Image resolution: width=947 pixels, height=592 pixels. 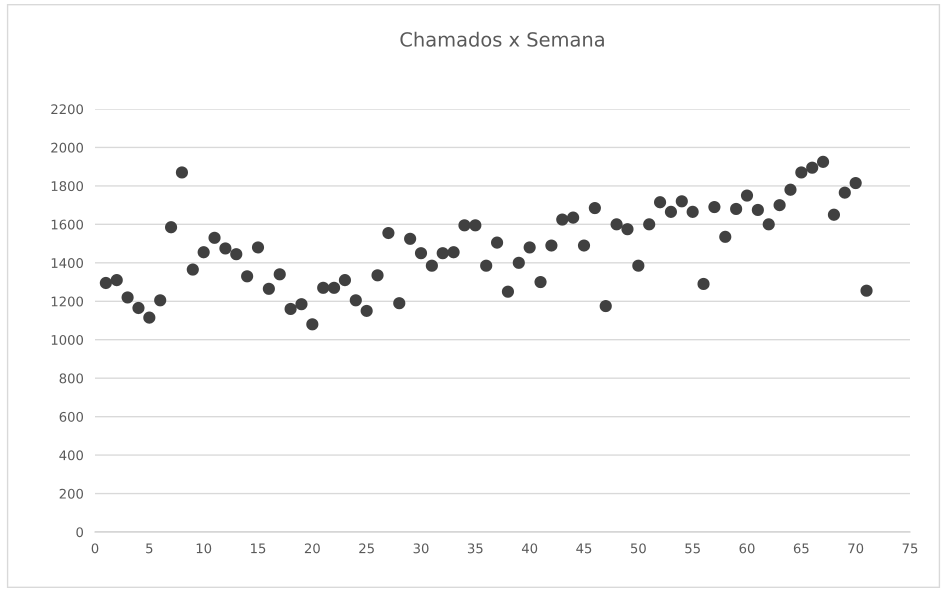 What do you see at coordinates (72, 493) in the screenshot?
I see `y-tick-label: 200` at bounding box center [72, 493].